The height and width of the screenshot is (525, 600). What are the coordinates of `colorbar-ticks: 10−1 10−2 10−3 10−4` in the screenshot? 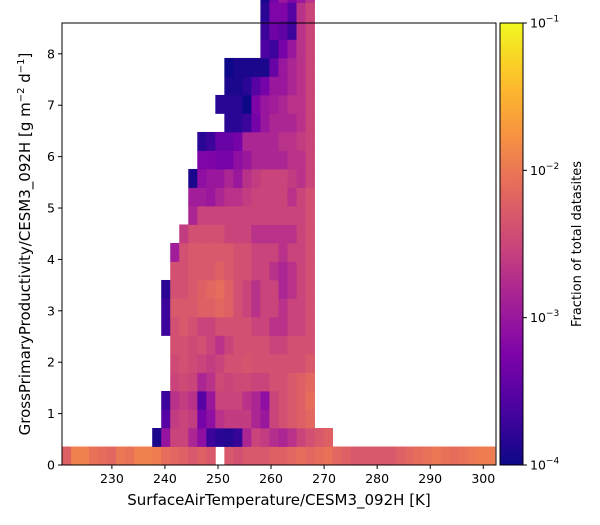 It's located at (541, 244).